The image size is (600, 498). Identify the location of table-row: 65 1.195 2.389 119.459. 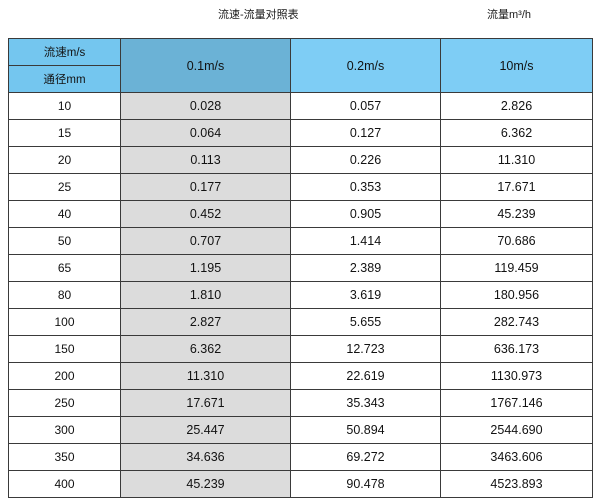
(300, 268).